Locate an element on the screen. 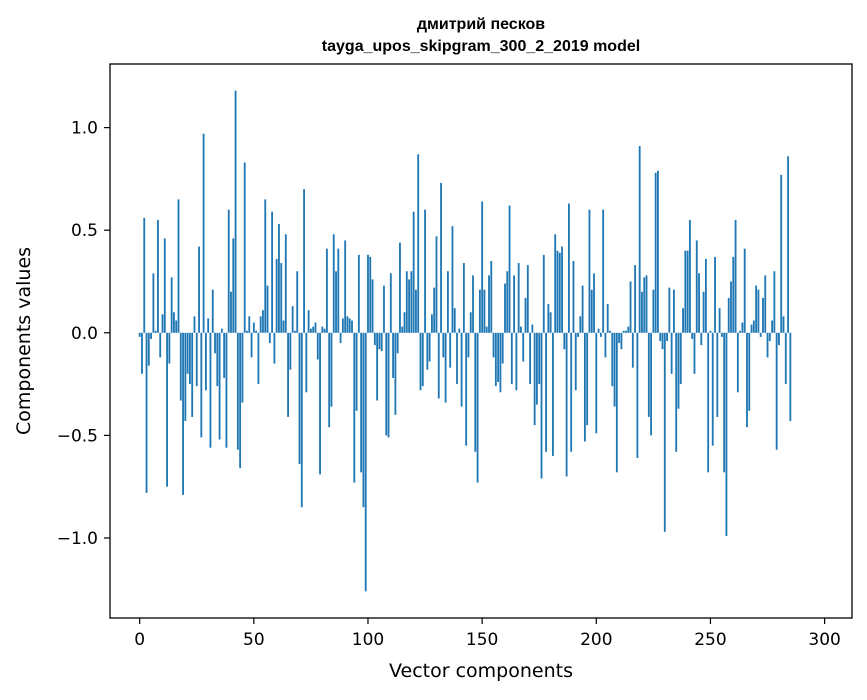  chart-subtitle: tayga_upos_skipgram_300_2_2019 model is located at coordinates (481, 46).